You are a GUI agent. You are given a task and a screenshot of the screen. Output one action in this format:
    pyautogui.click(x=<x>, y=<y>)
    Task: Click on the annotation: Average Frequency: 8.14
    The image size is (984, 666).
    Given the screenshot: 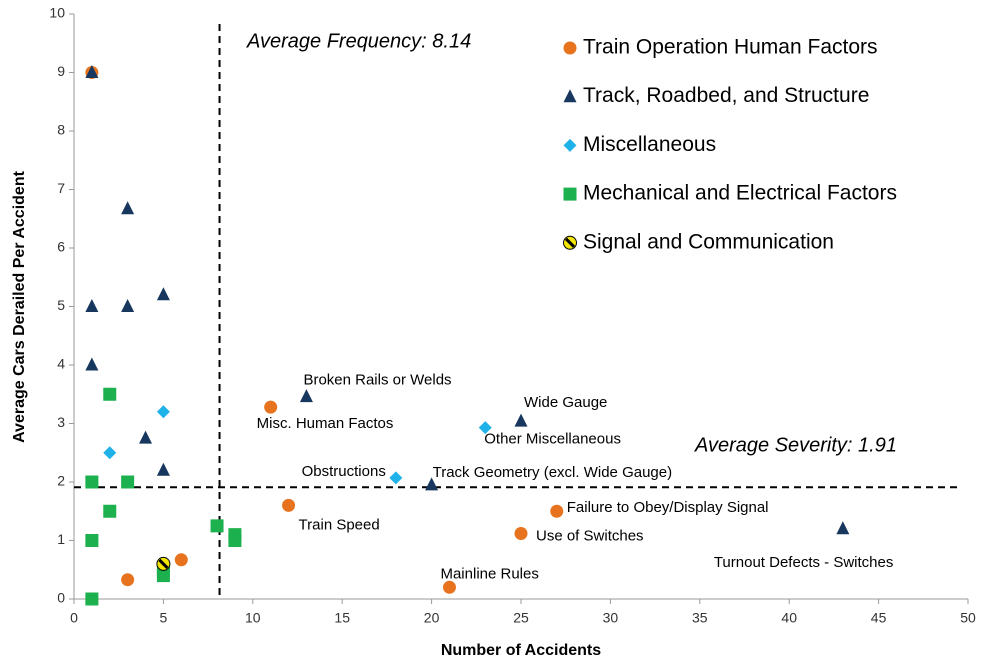 What is the action you would take?
    pyautogui.click(x=358, y=41)
    